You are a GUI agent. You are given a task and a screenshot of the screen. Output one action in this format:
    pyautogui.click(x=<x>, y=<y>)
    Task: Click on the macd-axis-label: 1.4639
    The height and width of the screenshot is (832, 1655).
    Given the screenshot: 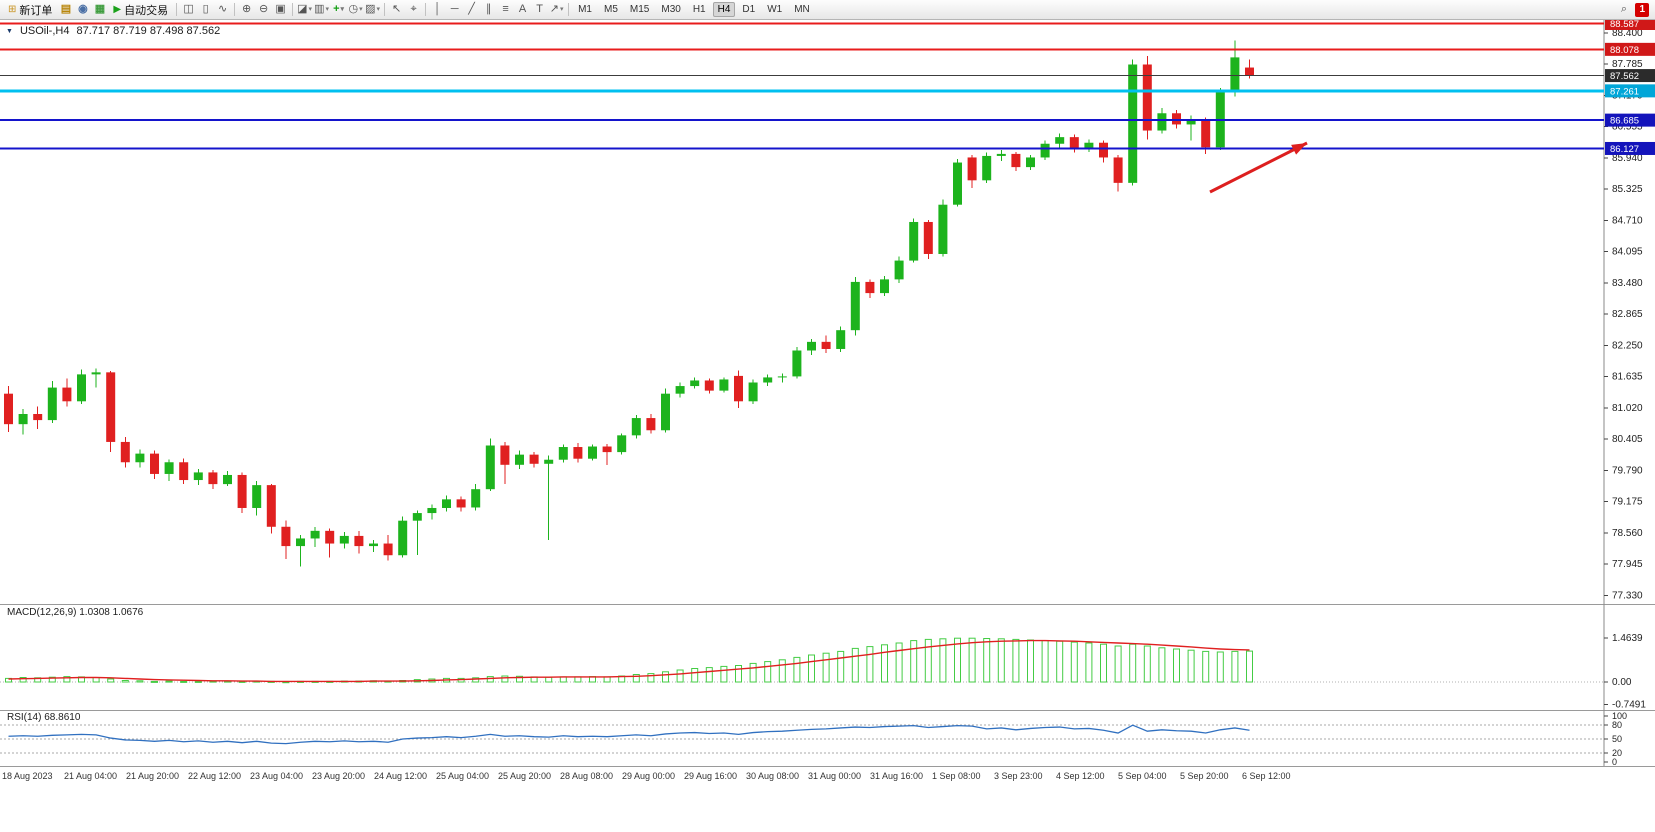 What is the action you would take?
    pyautogui.click(x=1627, y=638)
    